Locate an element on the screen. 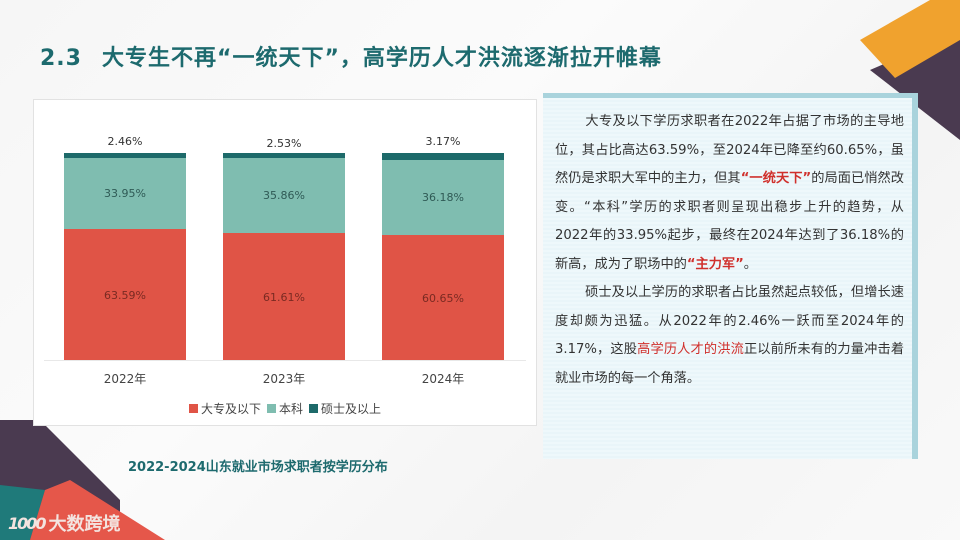 The width and height of the screenshot is (960, 540). page-title: 2.3 大专生不再“一统天下”，高学历人才洪流逐渐拉开帷幕 is located at coordinates (351, 56).